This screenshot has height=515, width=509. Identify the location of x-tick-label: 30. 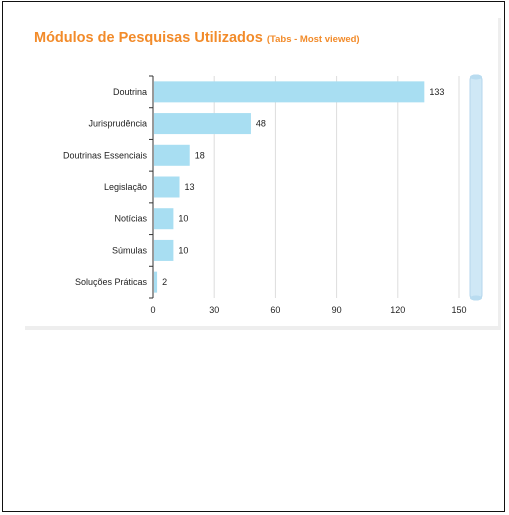
(214, 310).